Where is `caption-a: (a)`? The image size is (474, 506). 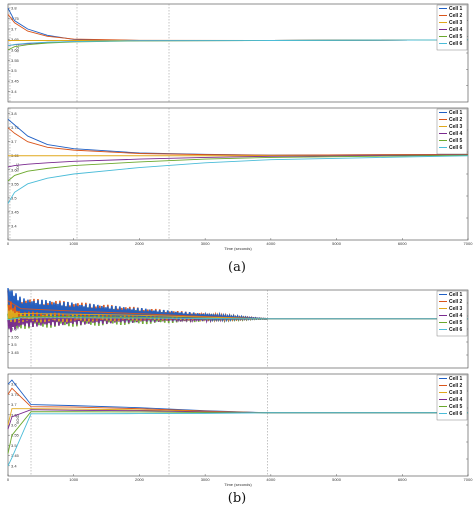
caption-a: (a) is located at coordinates (237, 267).